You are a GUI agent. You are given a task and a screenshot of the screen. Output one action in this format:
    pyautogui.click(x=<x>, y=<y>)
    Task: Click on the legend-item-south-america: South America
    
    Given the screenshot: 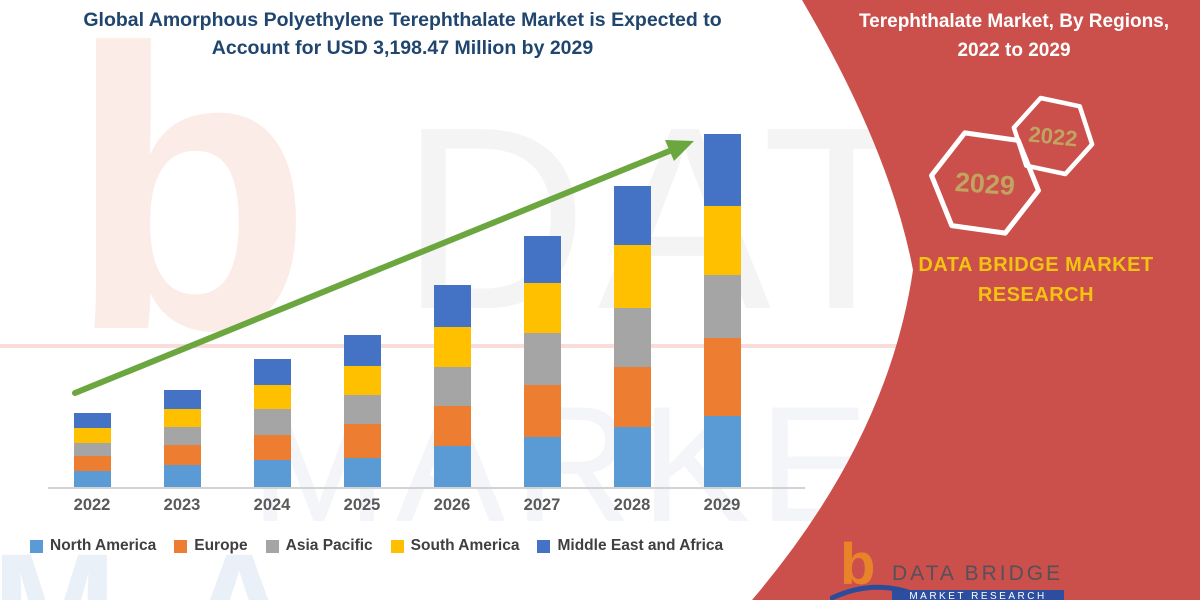 What is the action you would take?
    pyautogui.click(x=455, y=546)
    